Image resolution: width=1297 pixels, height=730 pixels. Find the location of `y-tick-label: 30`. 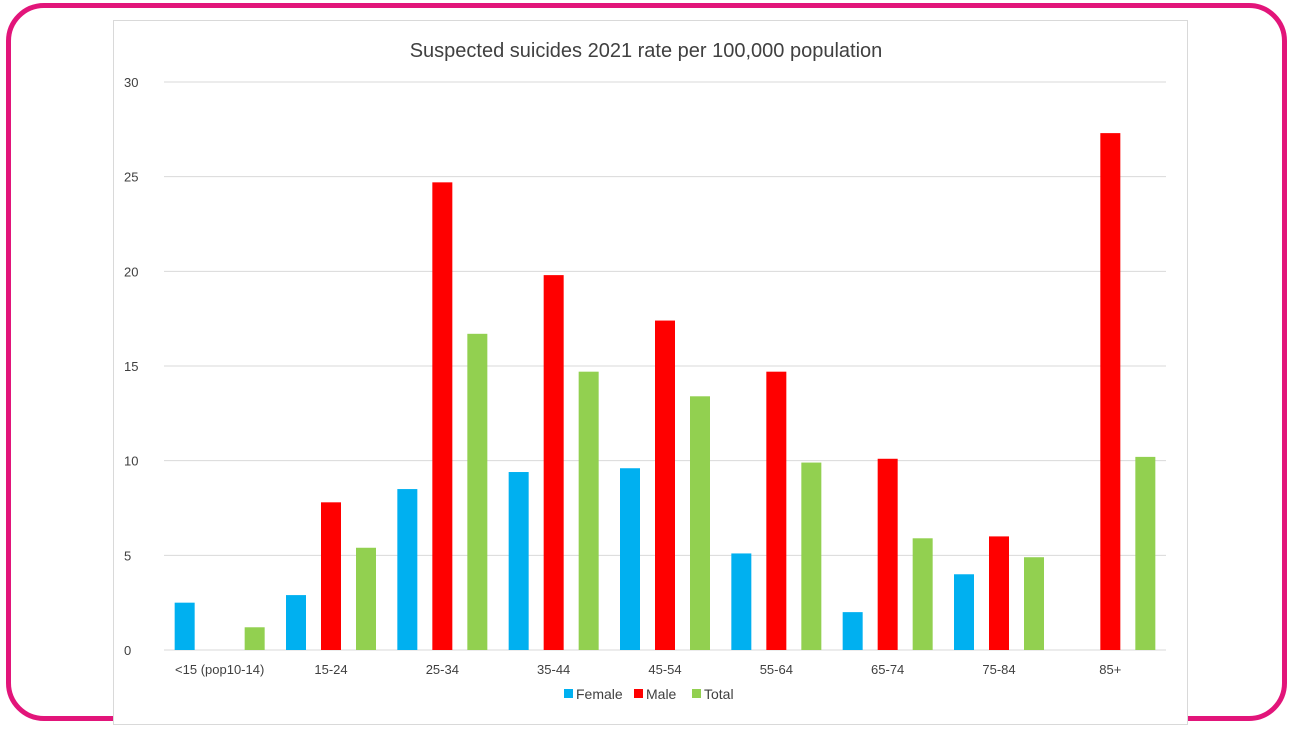

y-tick-label: 30 is located at coordinates (131, 82).